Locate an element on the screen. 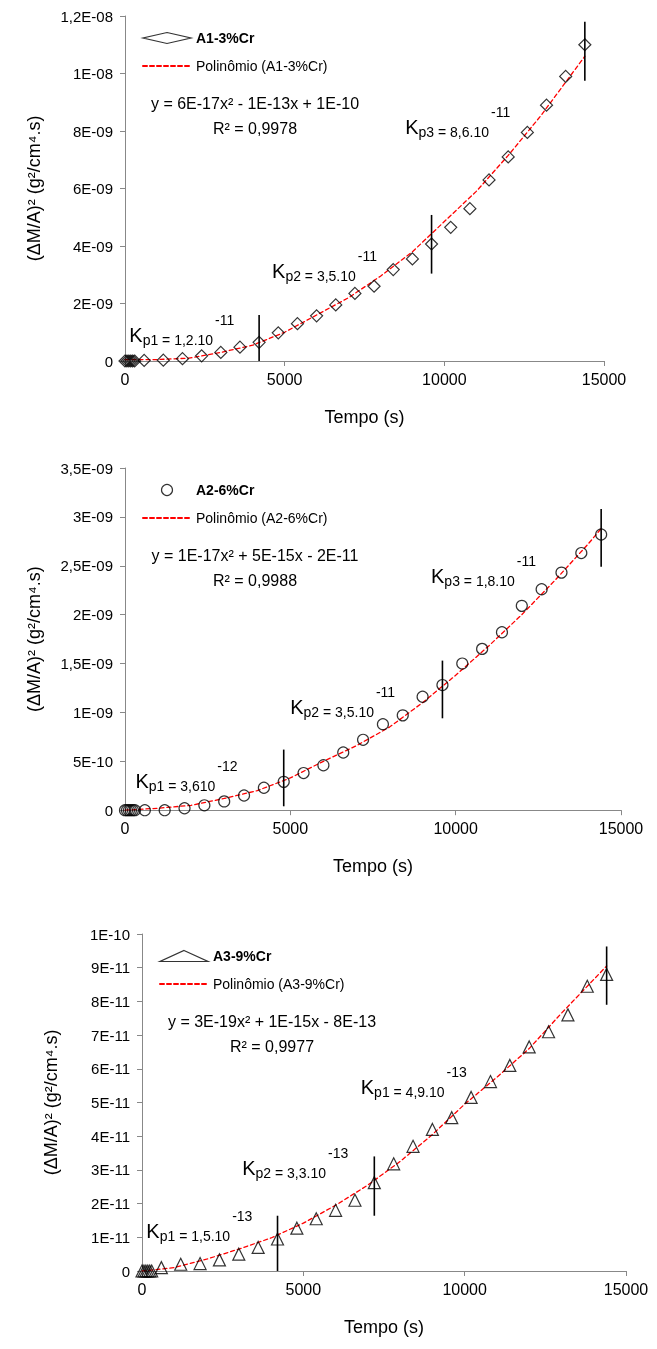 The height and width of the screenshot is (1349, 657). annotation: y = 6E-17x² - 1E-13x + 1E-10 is located at coordinates (255, 104).